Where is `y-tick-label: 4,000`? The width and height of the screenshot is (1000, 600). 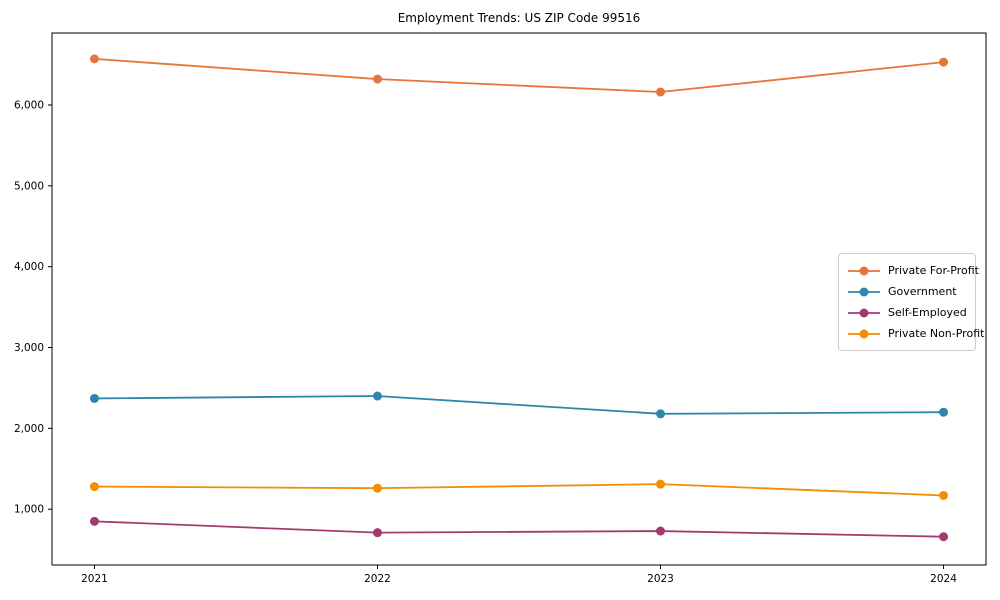 y-tick-label: 4,000 is located at coordinates (29, 267).